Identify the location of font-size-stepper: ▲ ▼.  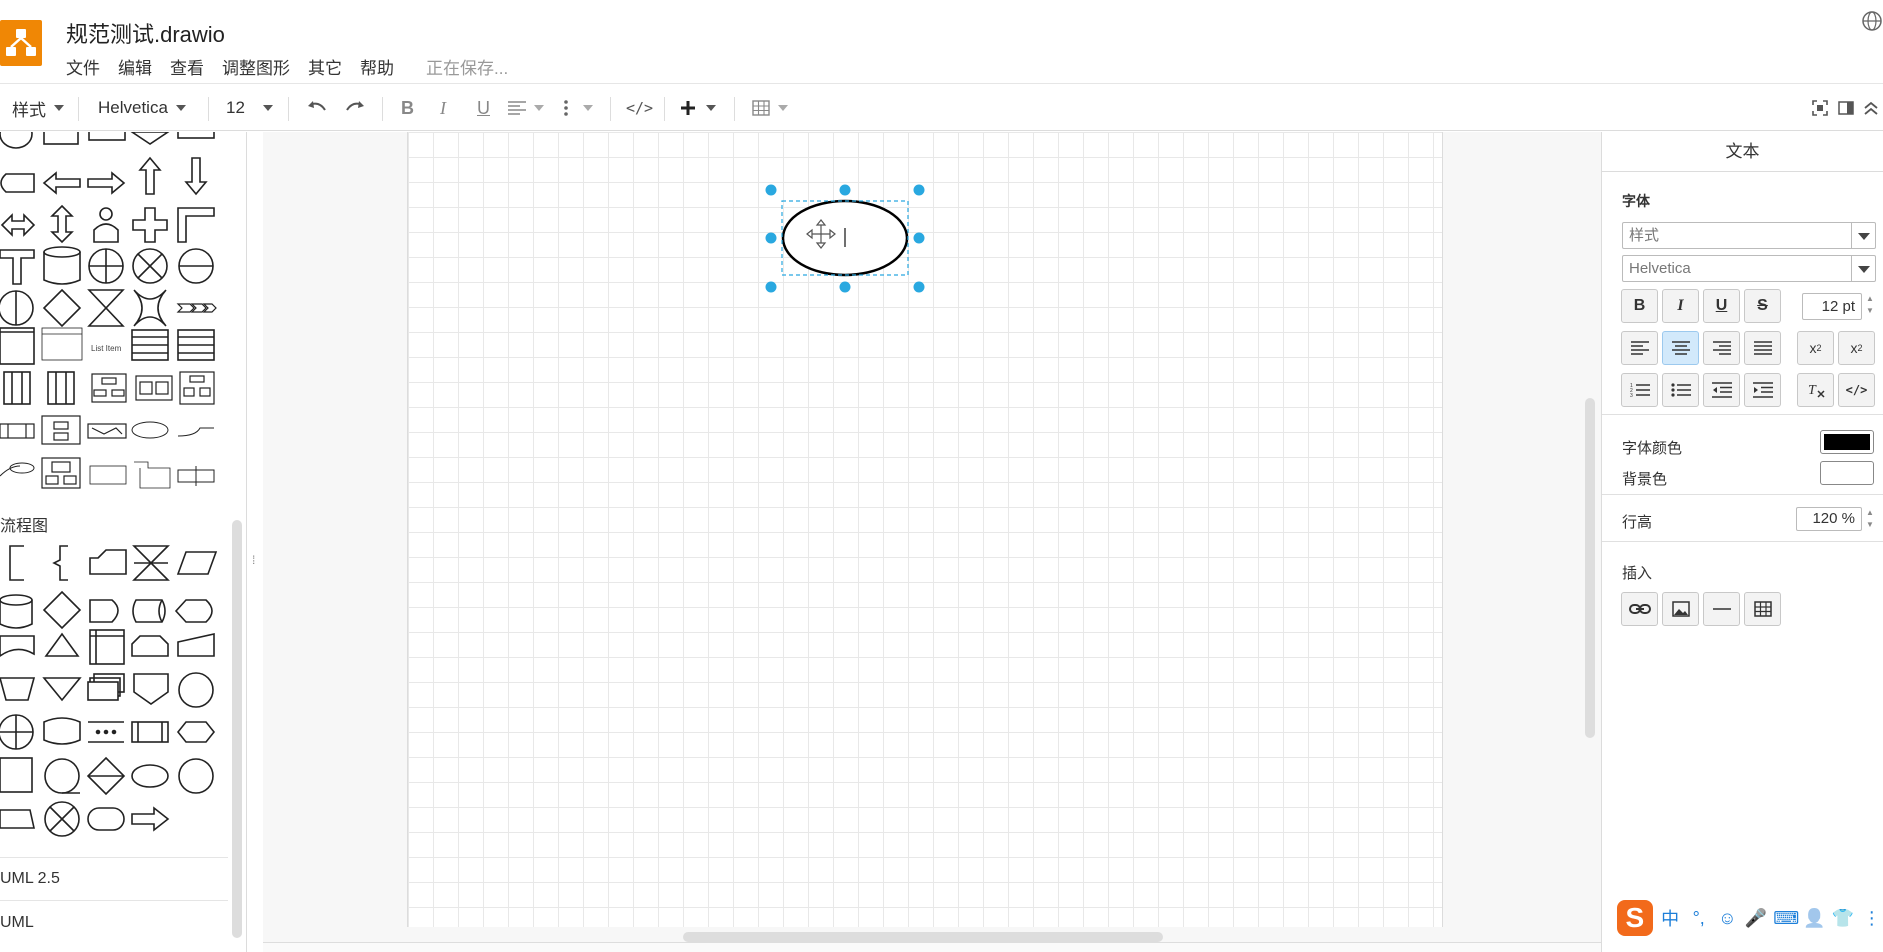
(1870, 304).